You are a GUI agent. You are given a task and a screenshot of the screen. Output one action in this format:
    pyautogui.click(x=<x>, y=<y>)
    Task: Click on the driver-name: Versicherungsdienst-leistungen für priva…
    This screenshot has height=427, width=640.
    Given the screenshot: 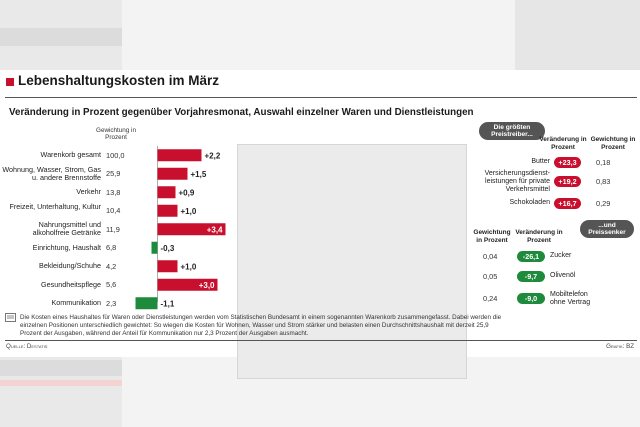 What is the action you would take?
    pyautogui.click(x=517, y=181)
    